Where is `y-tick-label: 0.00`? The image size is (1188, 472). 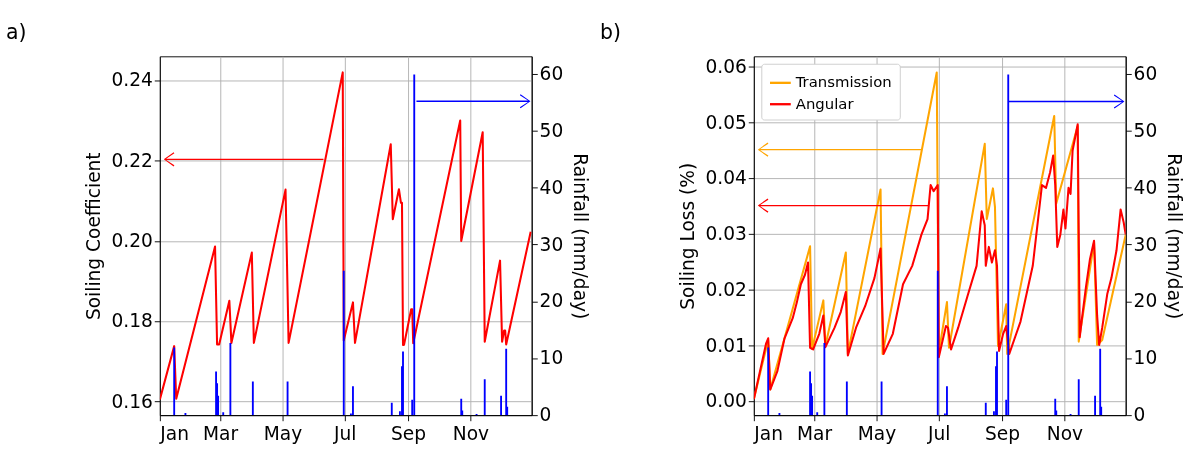
y-tick-label: 0.00 is located at coordinates (726, 401).